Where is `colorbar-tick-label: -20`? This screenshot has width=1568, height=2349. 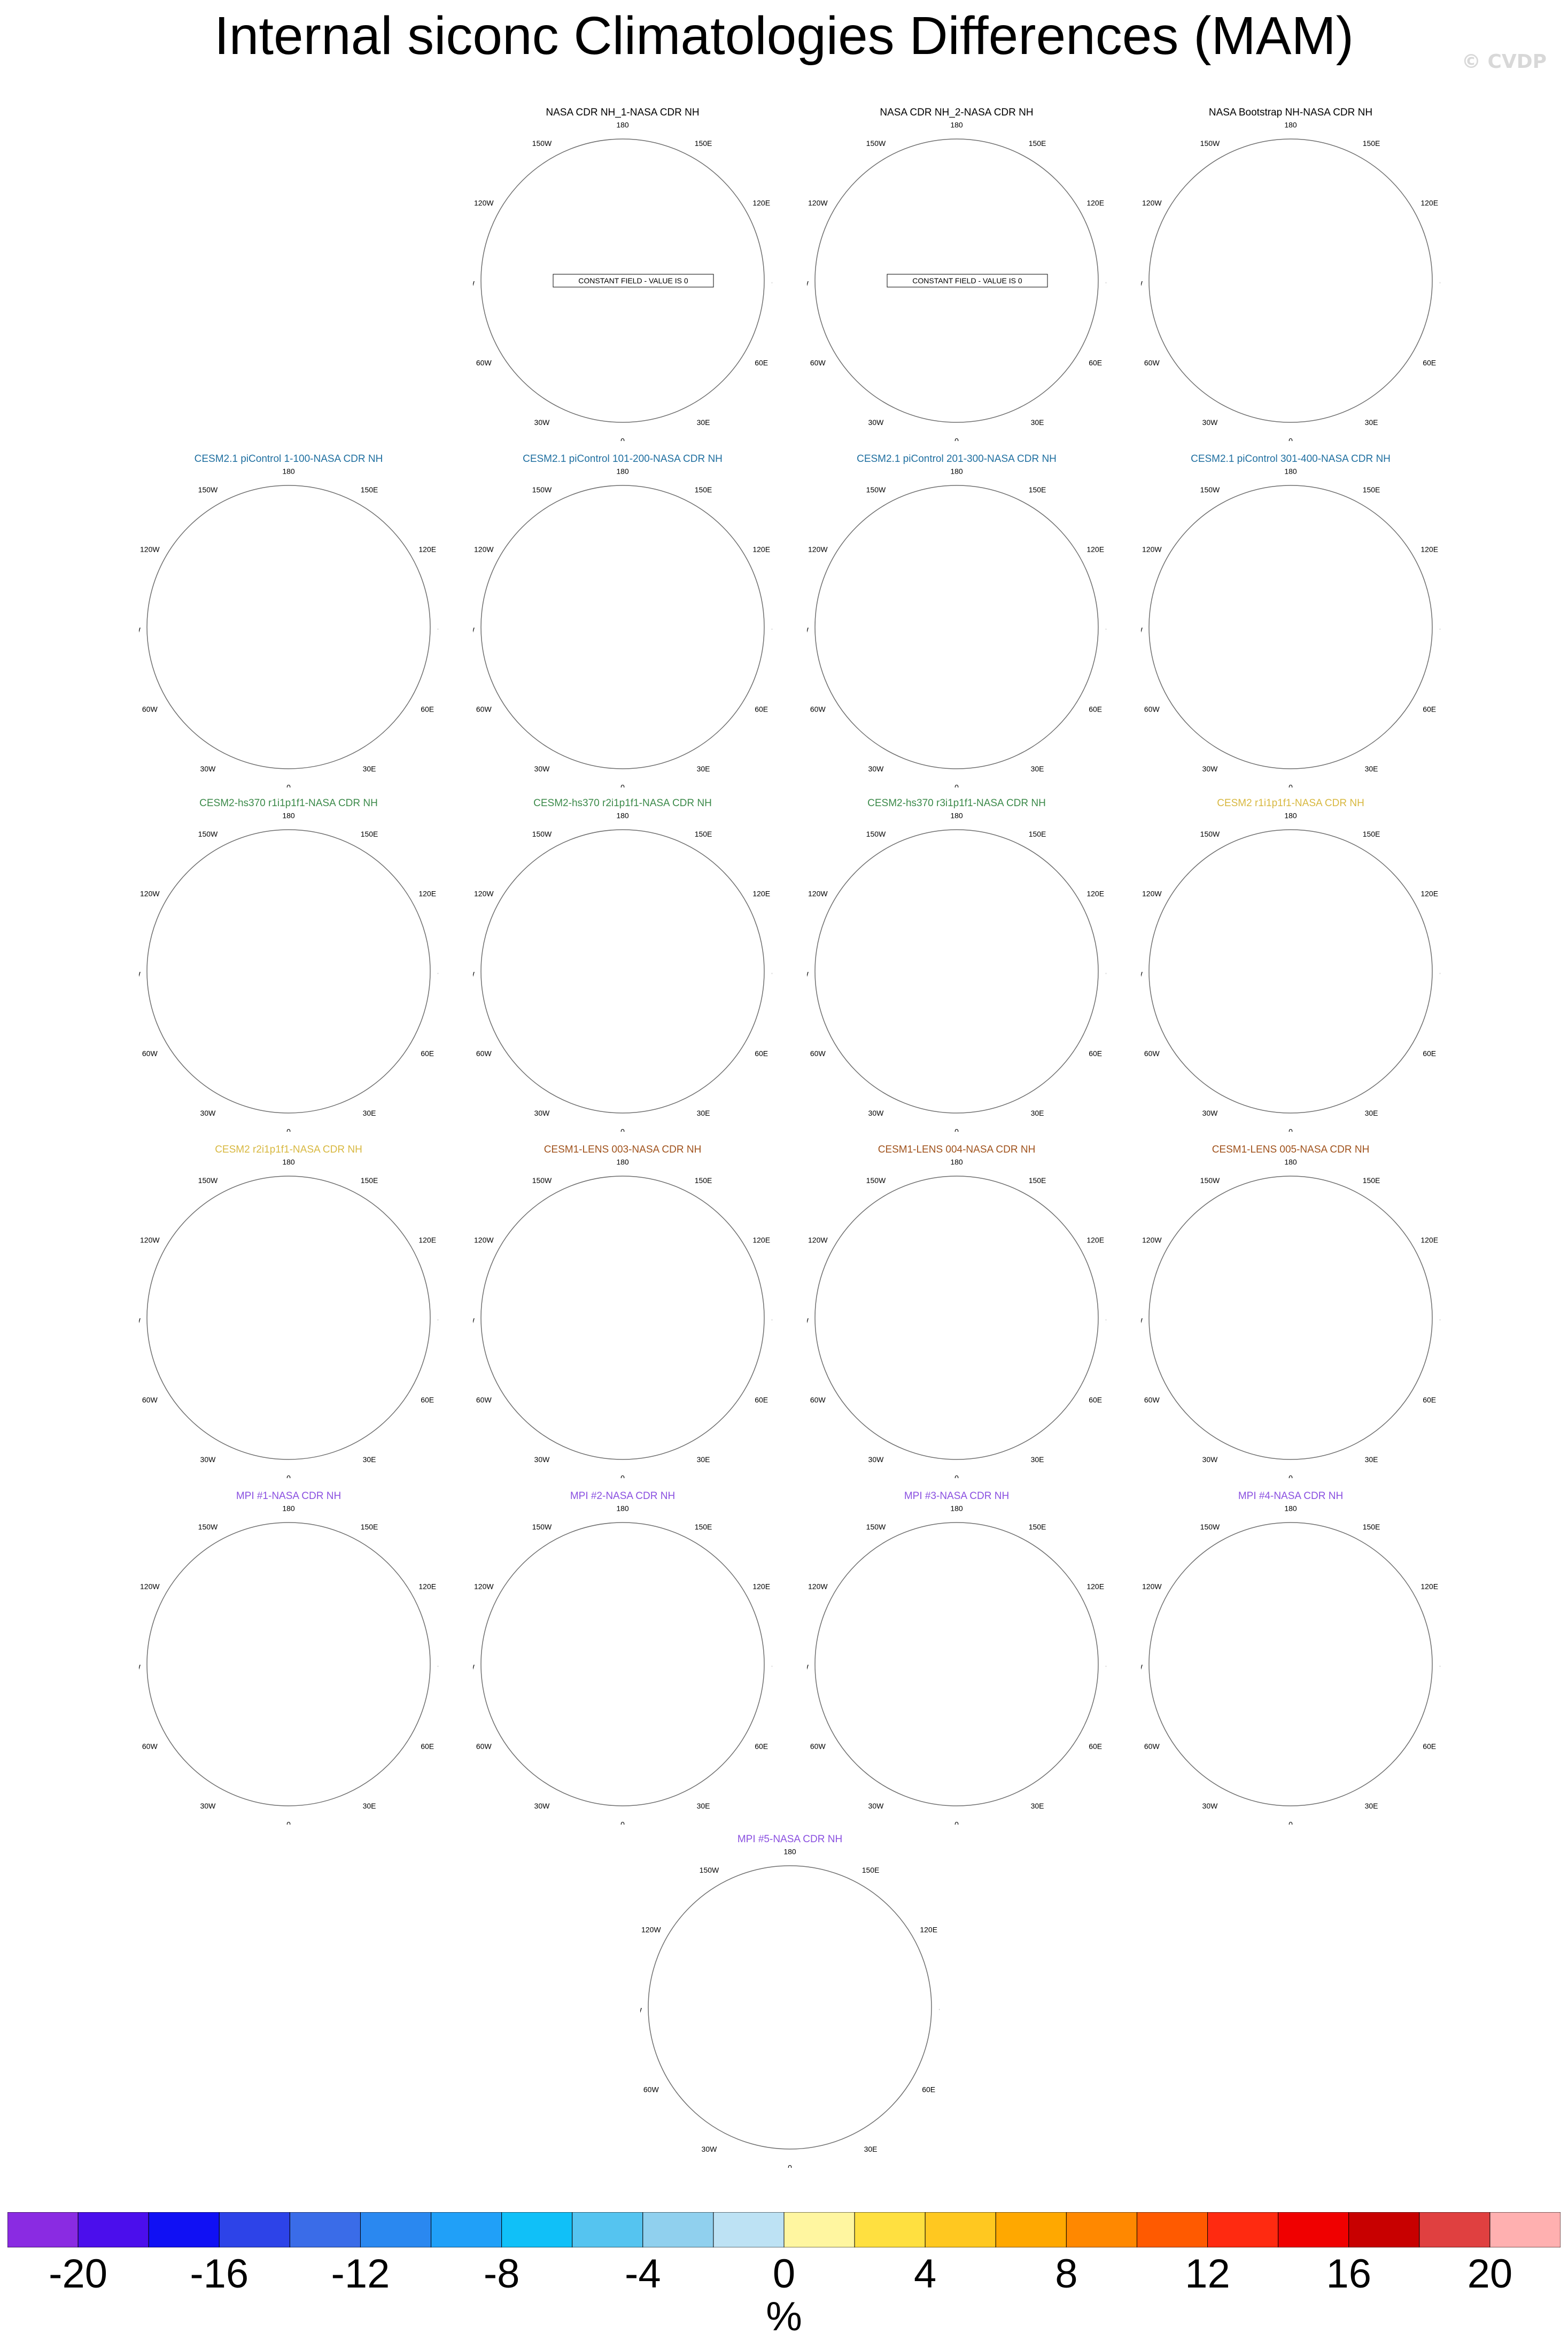
colorbar-tick-label: -20 is located at coordinates (78, 2274).